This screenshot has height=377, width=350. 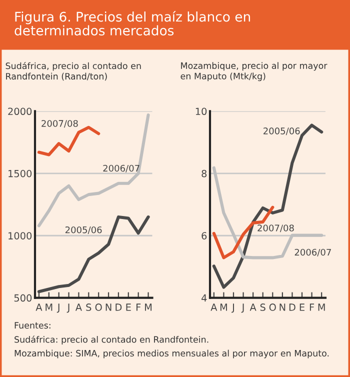 What do you see at coordinates (171, 354) in the screenshot?
I see `text: Mozambique: SIMA, precios medios mensuales al por mayor en Maputo.` at bounding box center [171, 354].